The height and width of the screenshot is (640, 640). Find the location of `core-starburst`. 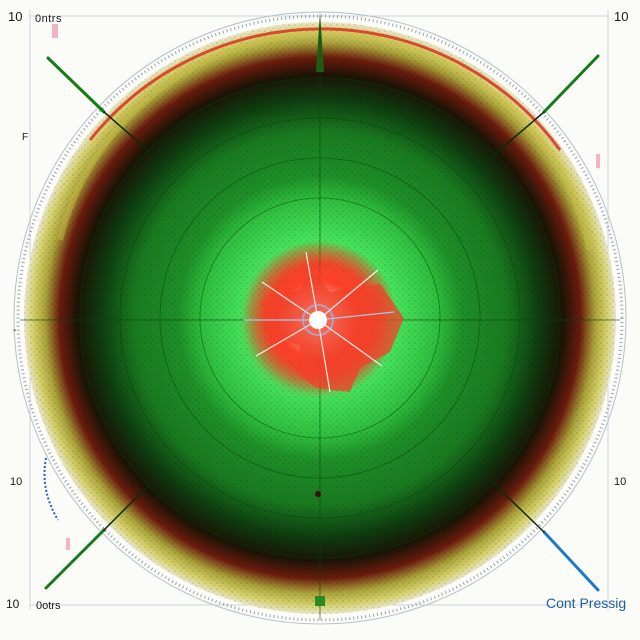

core-starburst is located at coordinates (319, 322).